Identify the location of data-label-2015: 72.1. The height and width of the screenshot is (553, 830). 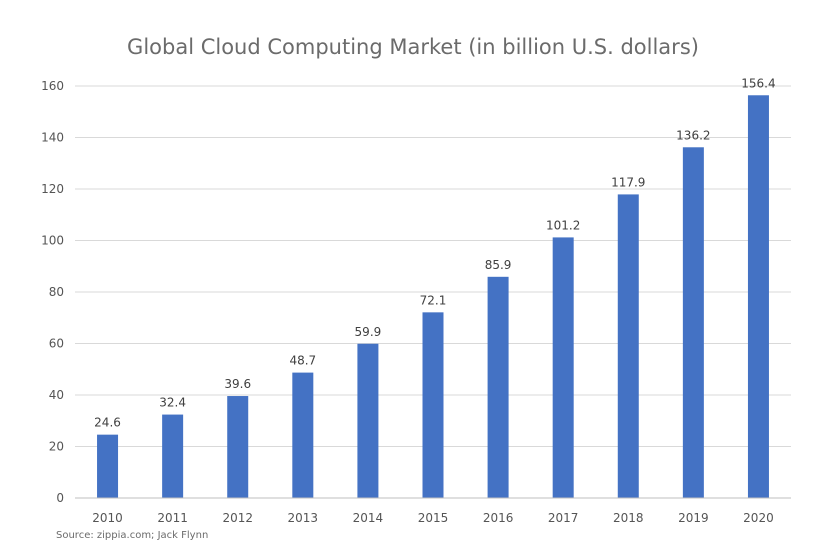
(433, 300).